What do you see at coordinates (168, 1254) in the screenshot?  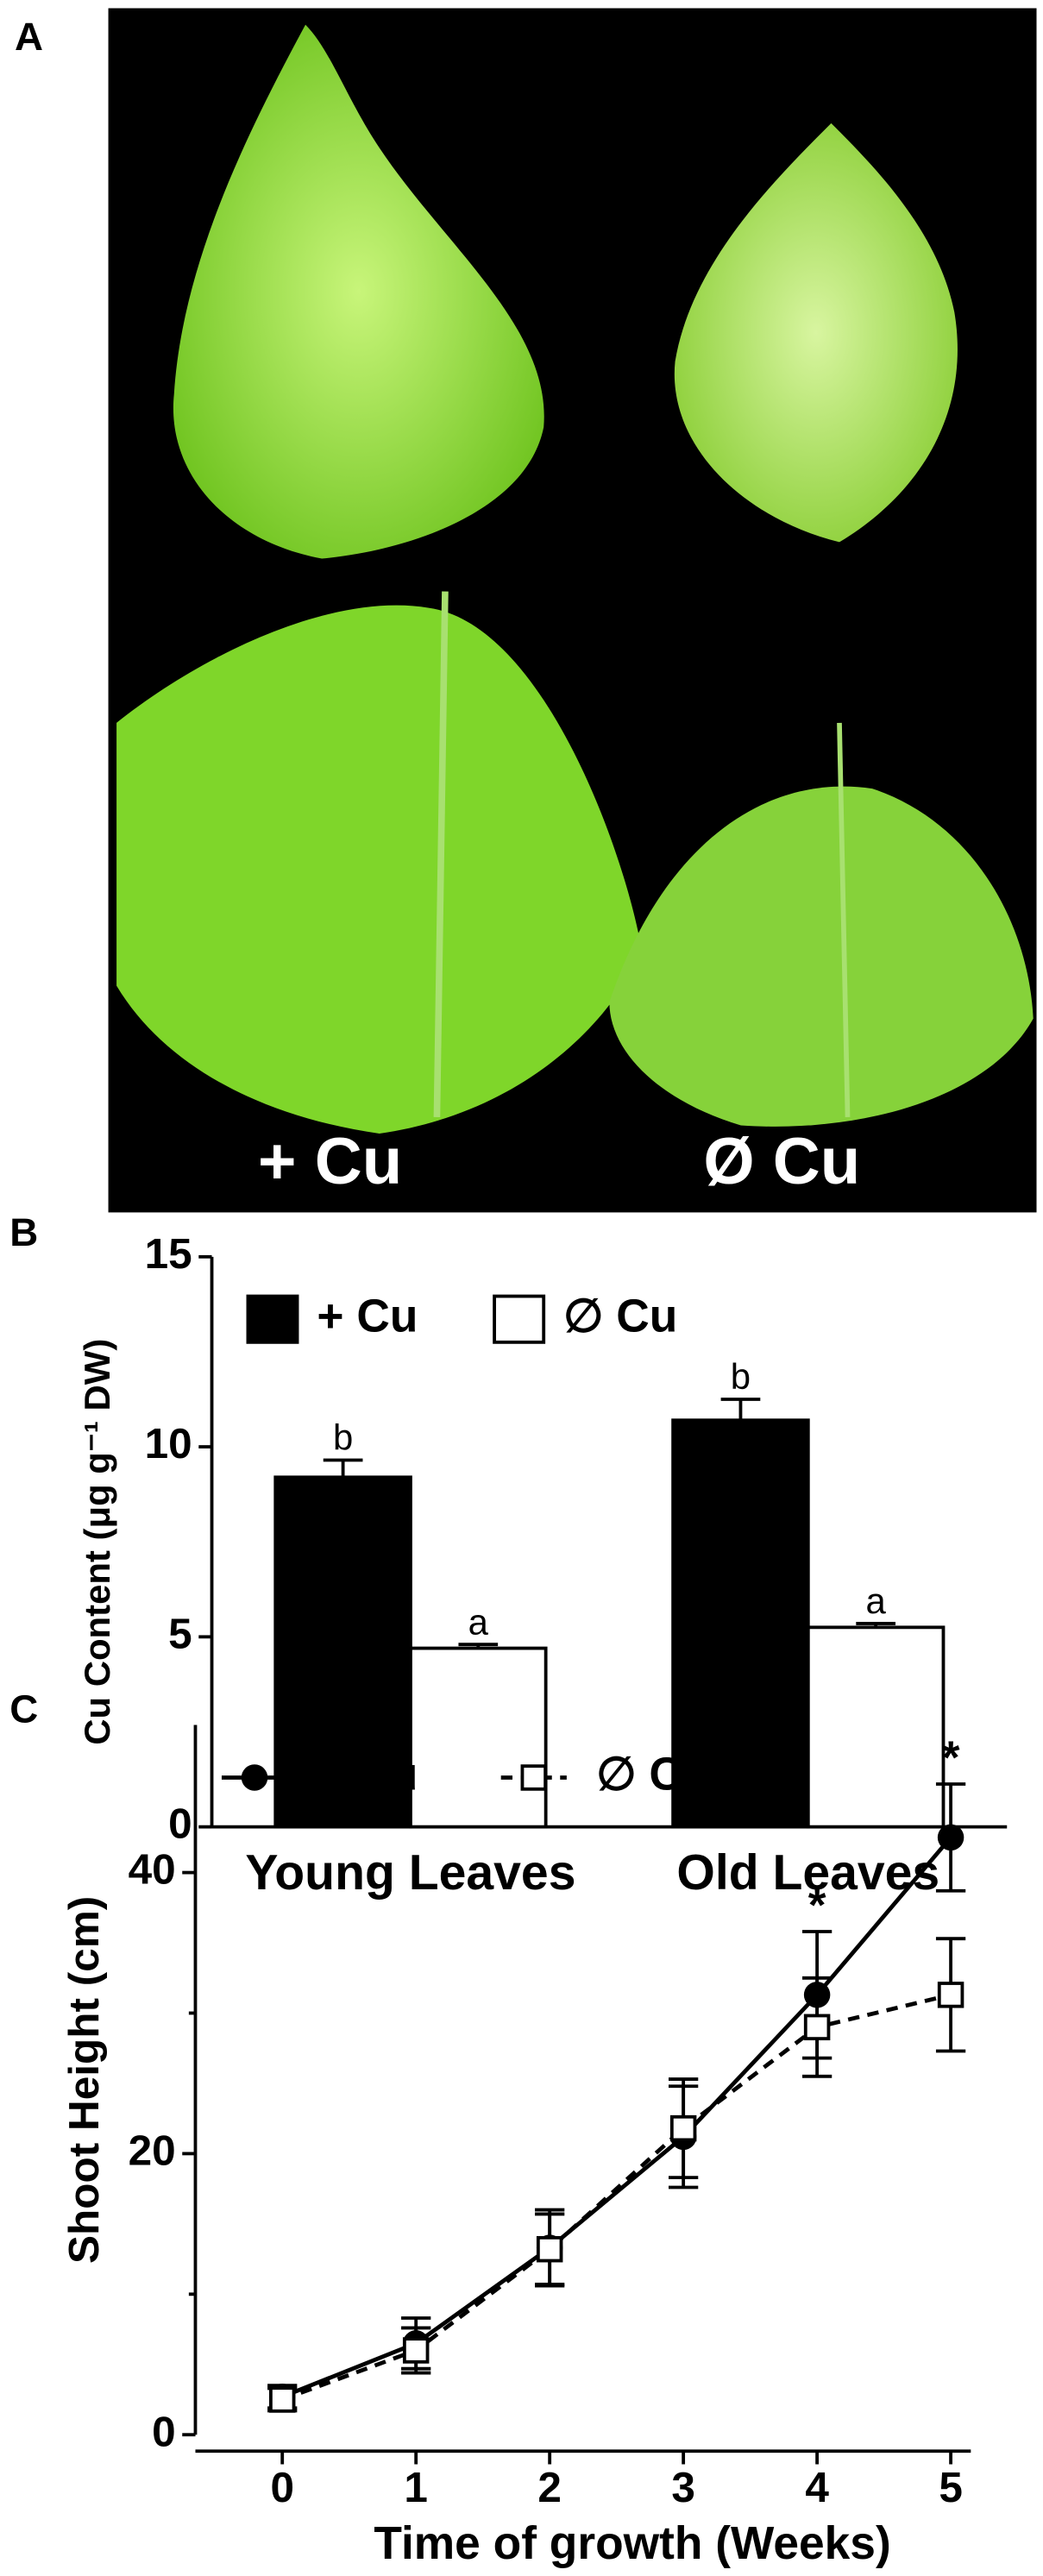 I see `y-tick-label: 15` at bounding box center [168, 1254].